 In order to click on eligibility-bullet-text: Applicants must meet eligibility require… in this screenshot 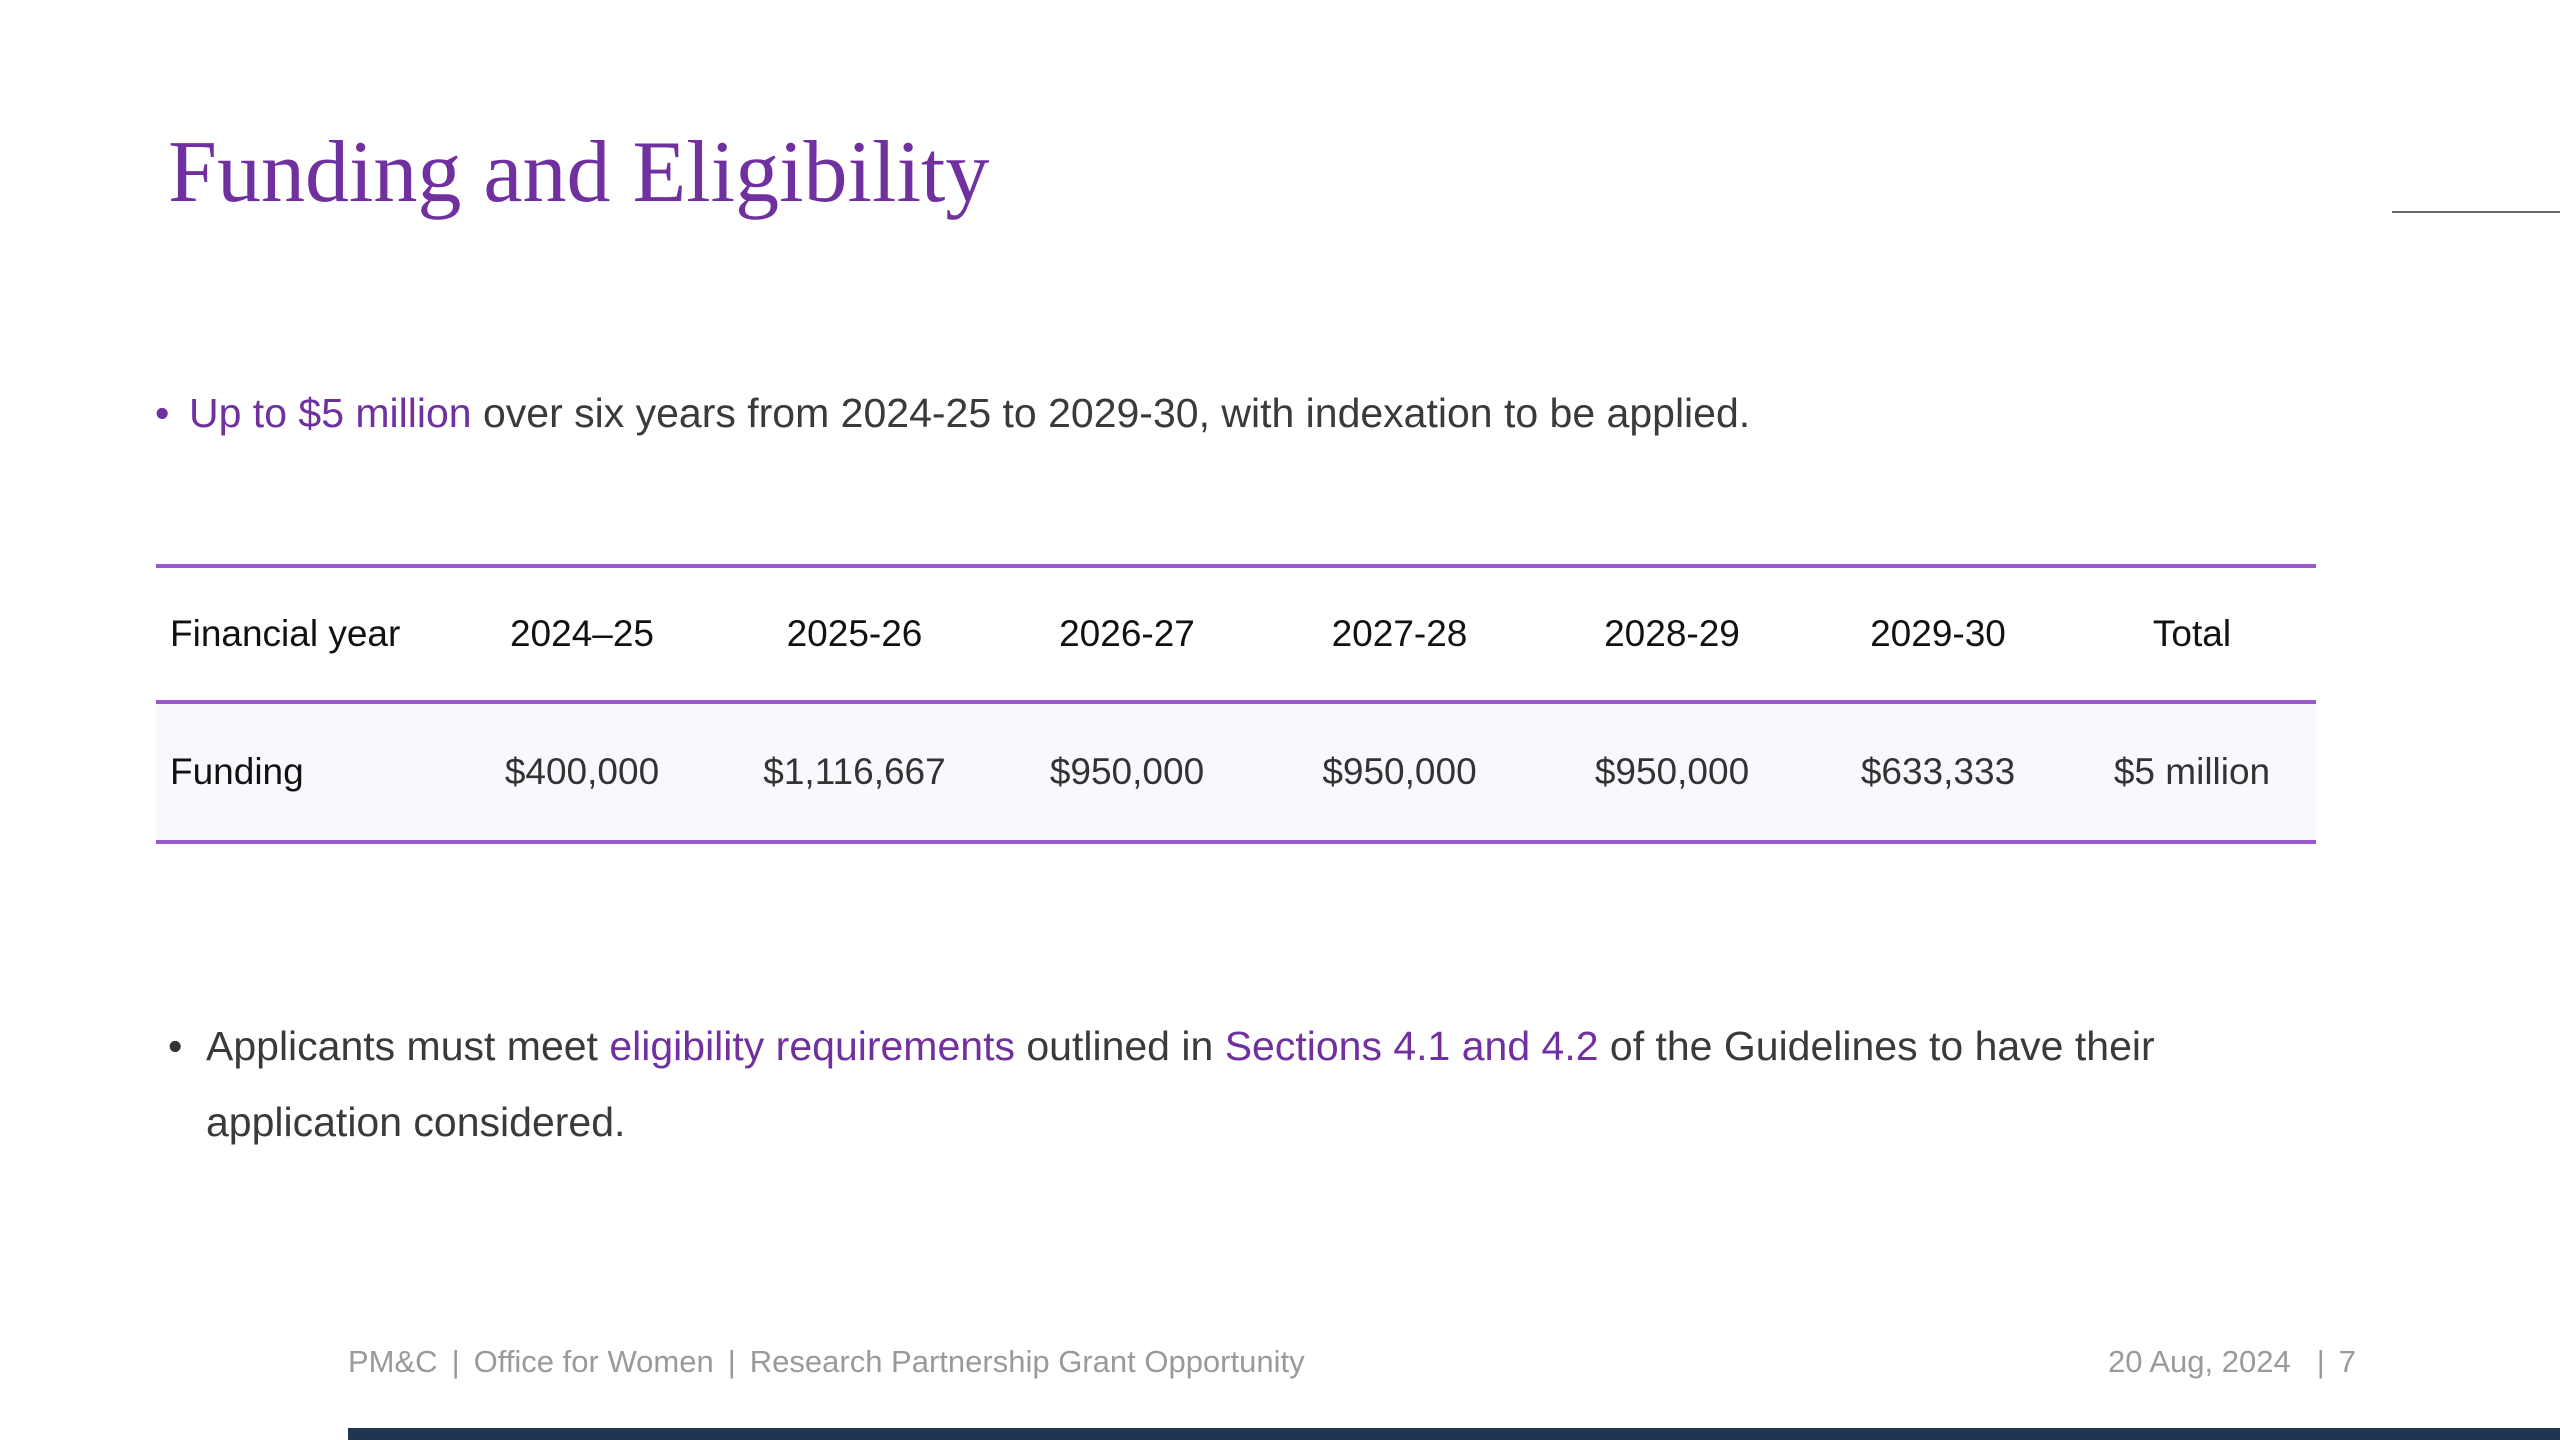, I will do `click(1186, 1084)`.